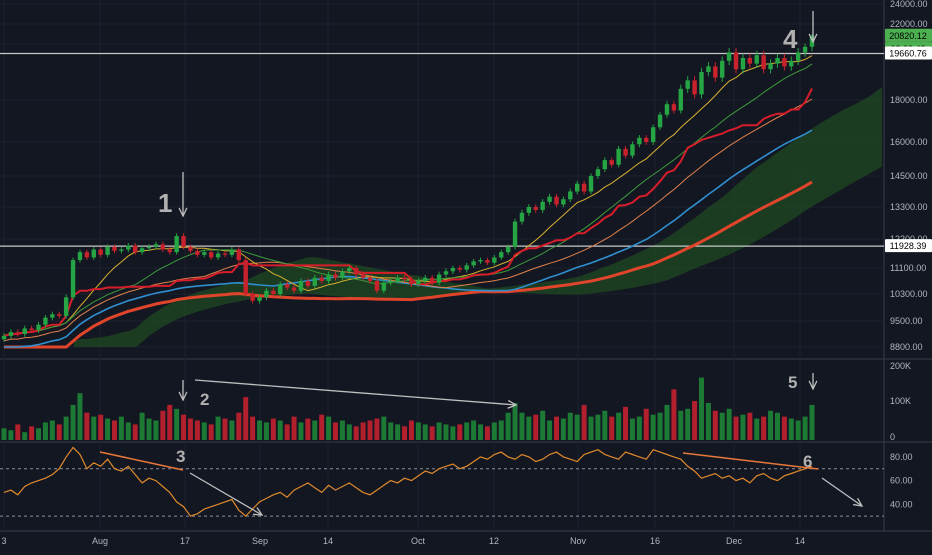  Describe the element at coordinates (908, 268) in the screenshot. I see `price-tick-label: 11100.00` at that location.